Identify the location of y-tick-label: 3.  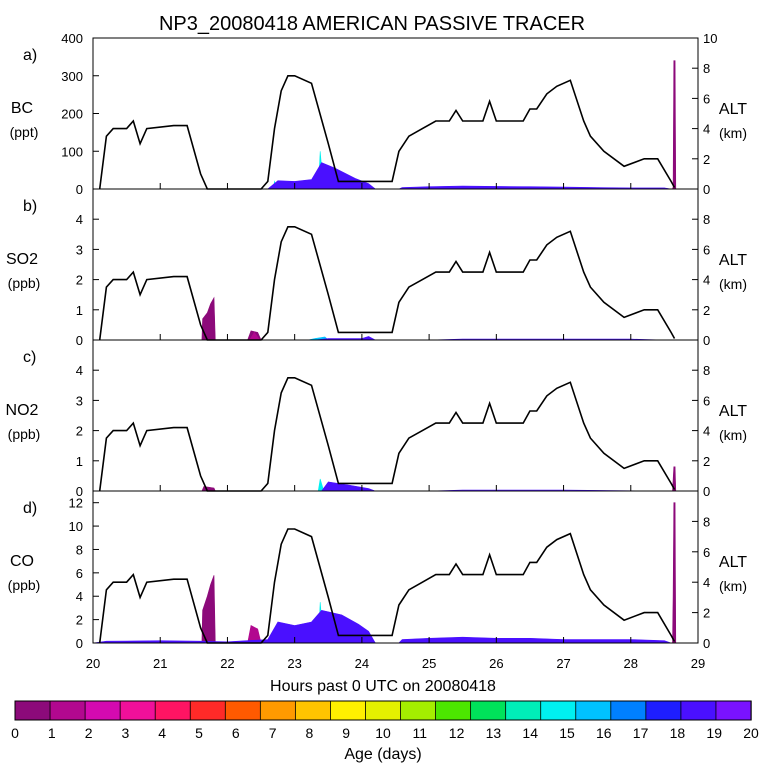
(79, 400).